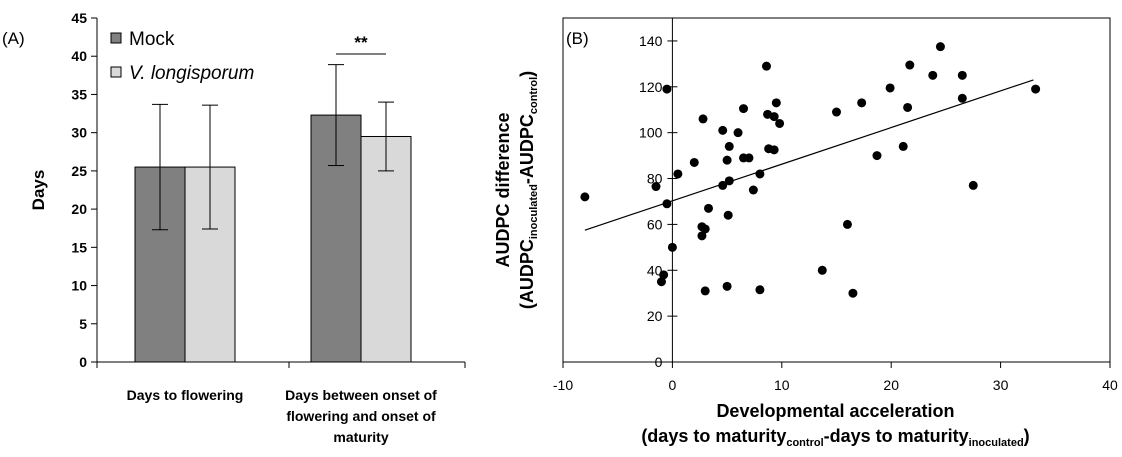 The width and height of the screenshot is (1122, 457). What do you see at coordinates (651, 87) in the screenshot?
I see `panel-b-y-tick-label: 120` at bounding box center [651, 87].